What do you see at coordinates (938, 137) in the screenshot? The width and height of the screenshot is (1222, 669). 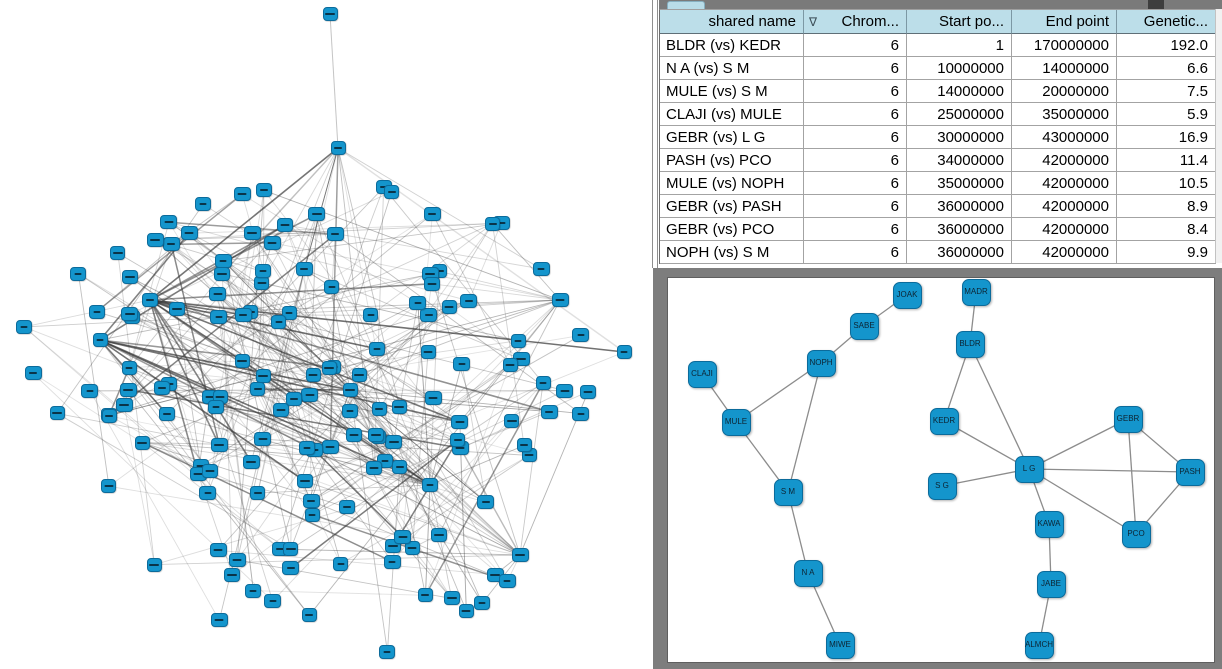 I see `table-row: GEBR (vs) L G 6 30000000 43000000 16.9` at bounding box center [938, 137].